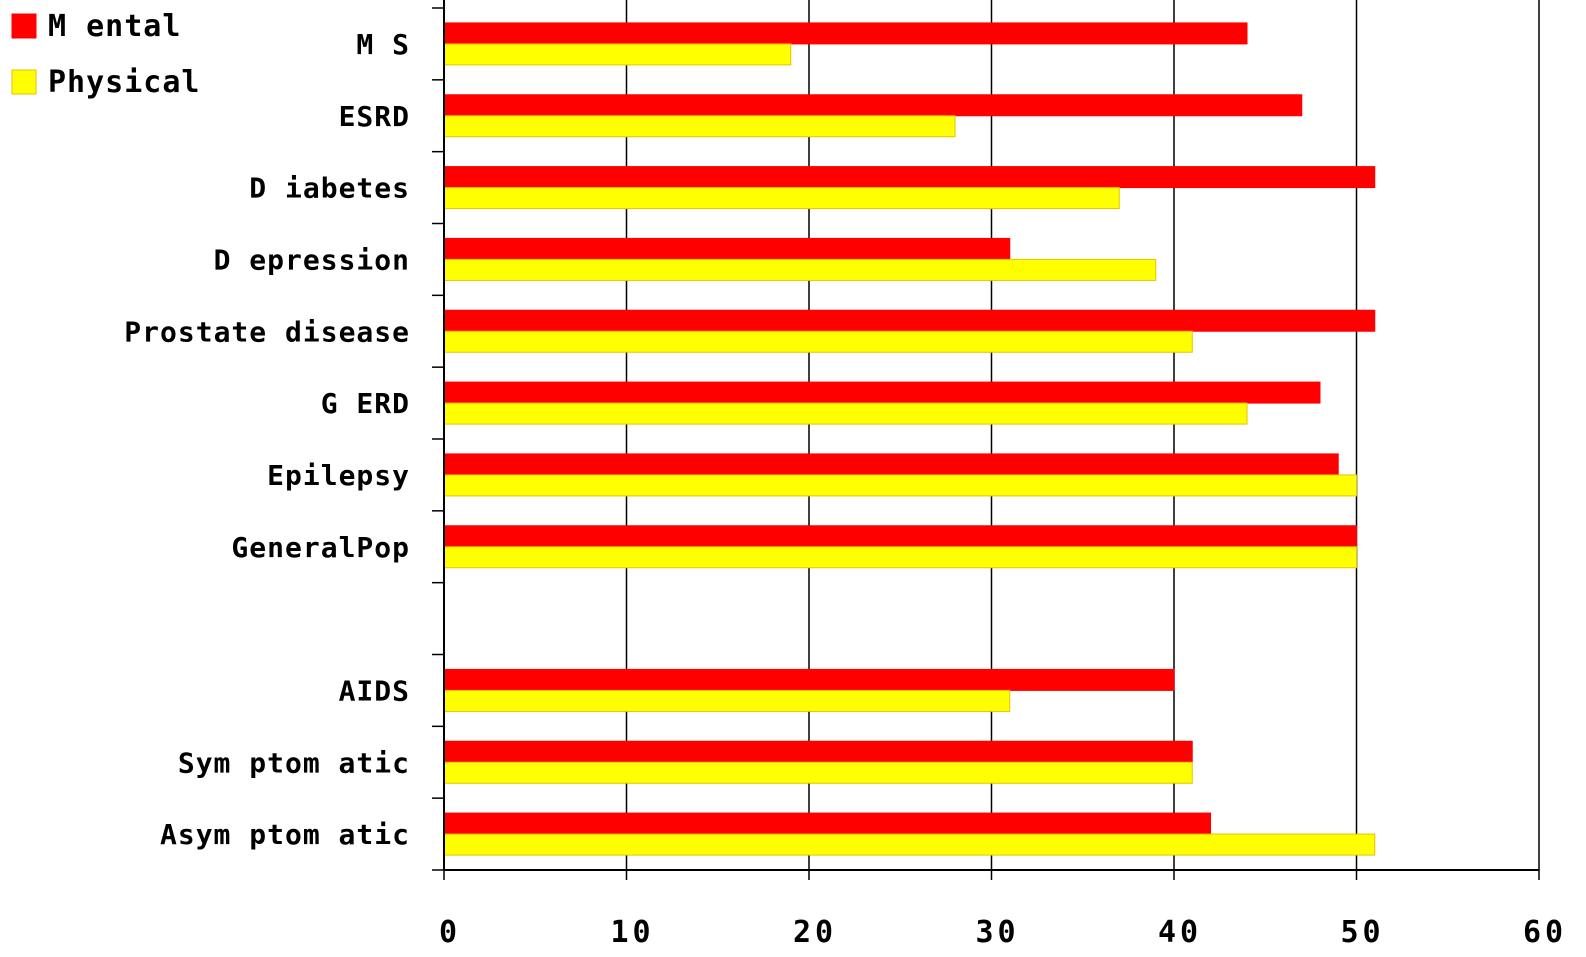 This screenshot has width=1586, height=957. Describe the element at coordinates (632, 932) in the screenshot. I see `x-tick-label: 10` at that location.